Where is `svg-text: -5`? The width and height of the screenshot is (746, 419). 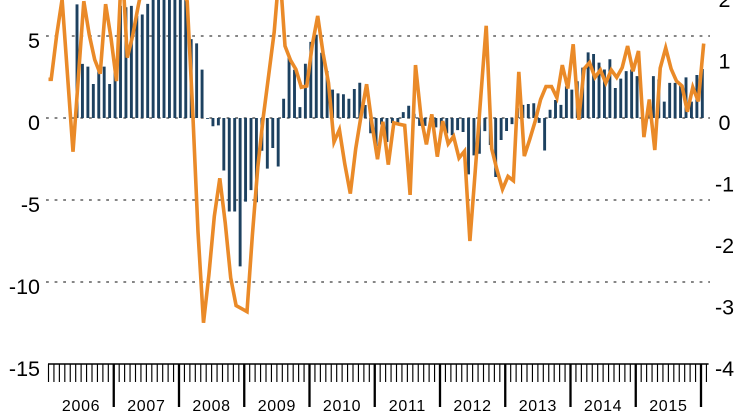
svg-text: -5 is located at coordinates (30, 205).